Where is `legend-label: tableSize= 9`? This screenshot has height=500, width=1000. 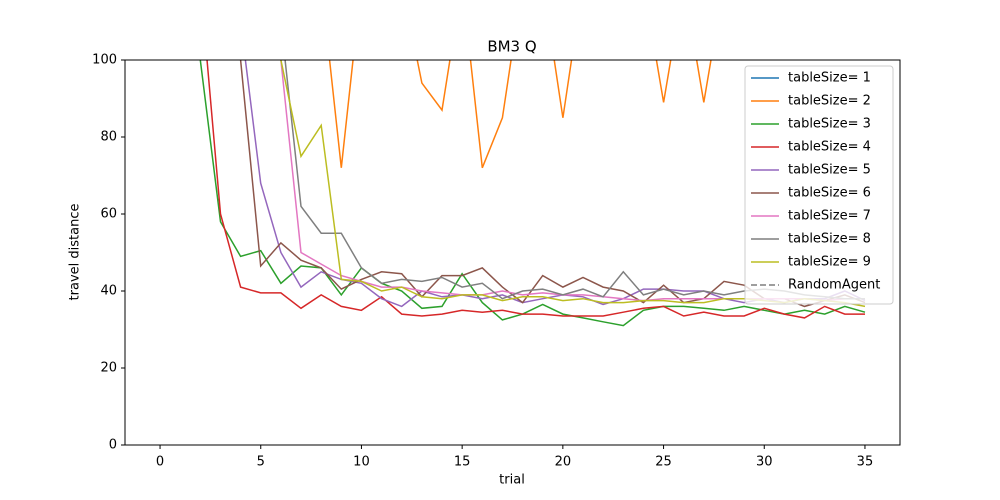 legend-label: tableSize= 9 is located at coordinates (829, 262).